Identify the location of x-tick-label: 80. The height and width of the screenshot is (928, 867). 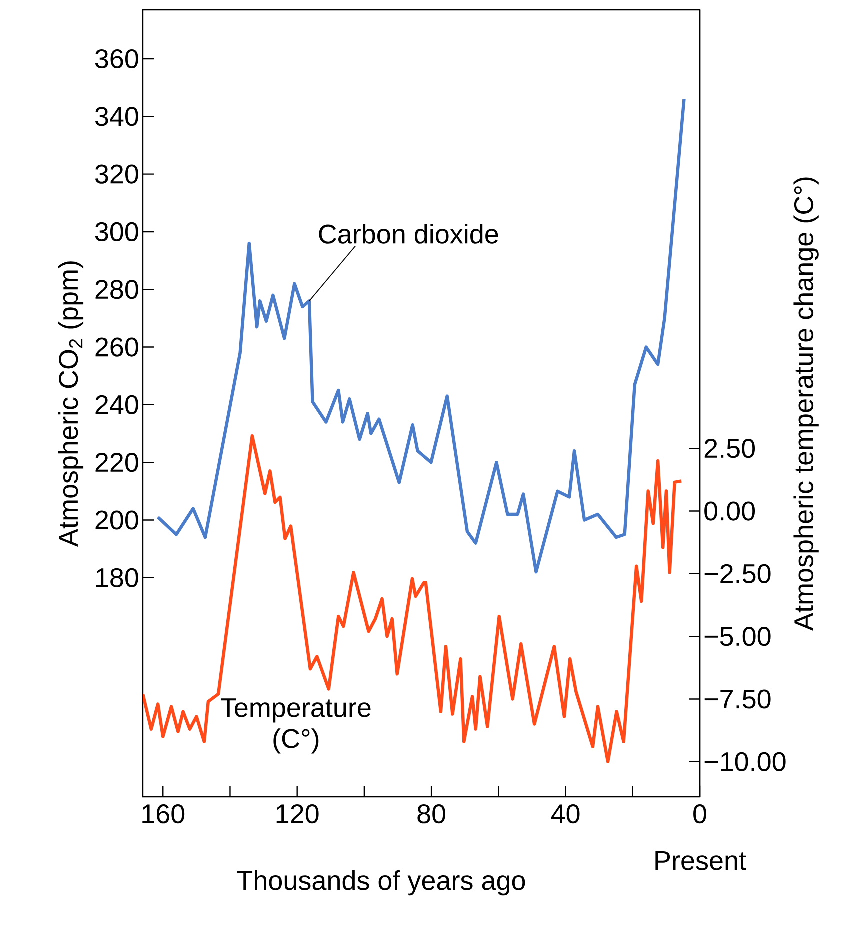
(432, 814).